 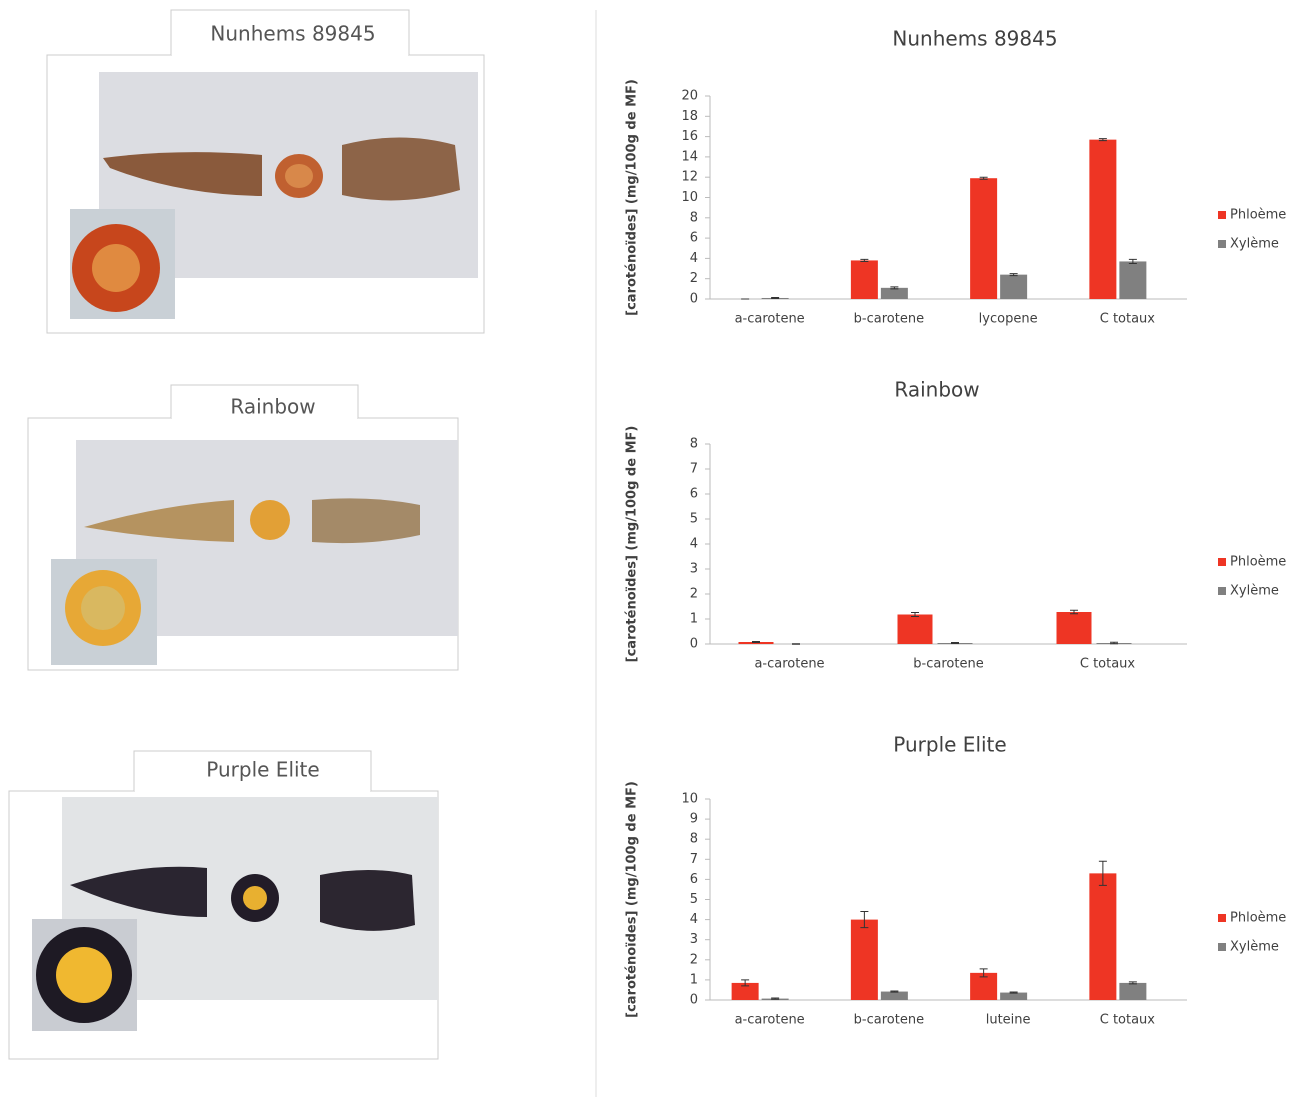 What do you see at coordinates (1008, 319) in the screenshot?
I see `x-tick-label: lycopene` at bounding box center [1008, 319].